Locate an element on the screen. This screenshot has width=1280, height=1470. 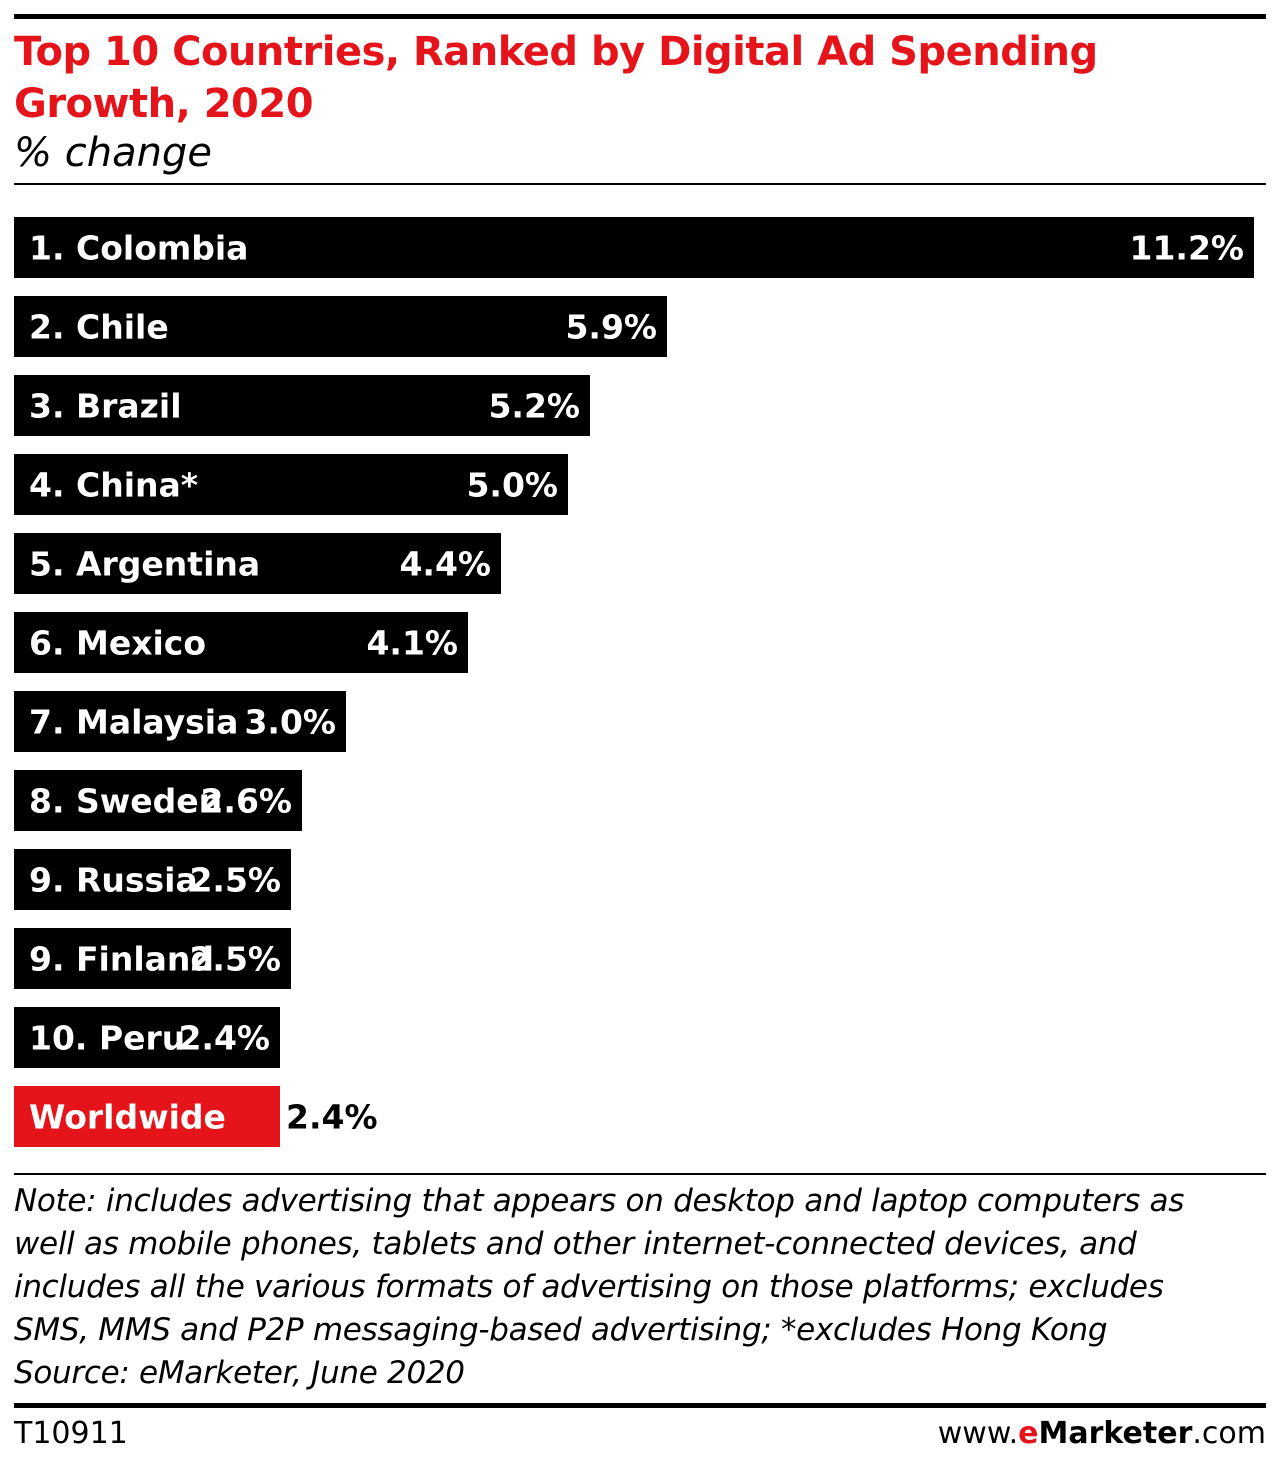
value-label: 3.0% is located at coordinates (290, 722).